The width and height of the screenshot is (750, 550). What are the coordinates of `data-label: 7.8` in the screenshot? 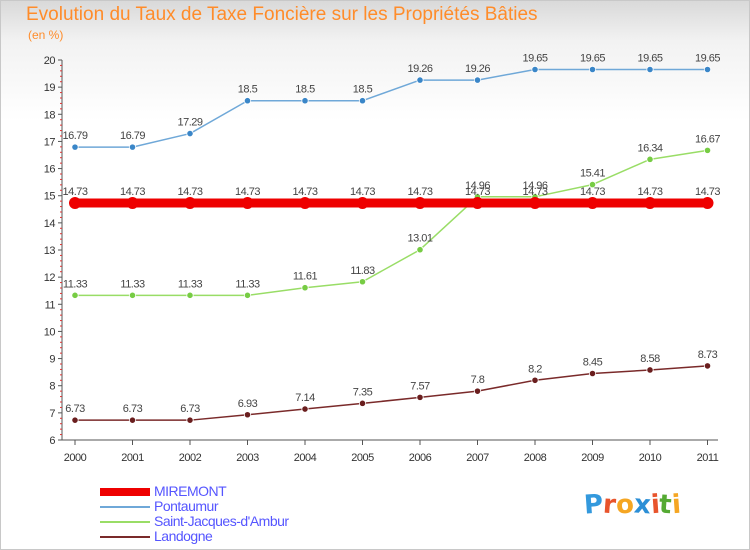 It's located at (478, 380).